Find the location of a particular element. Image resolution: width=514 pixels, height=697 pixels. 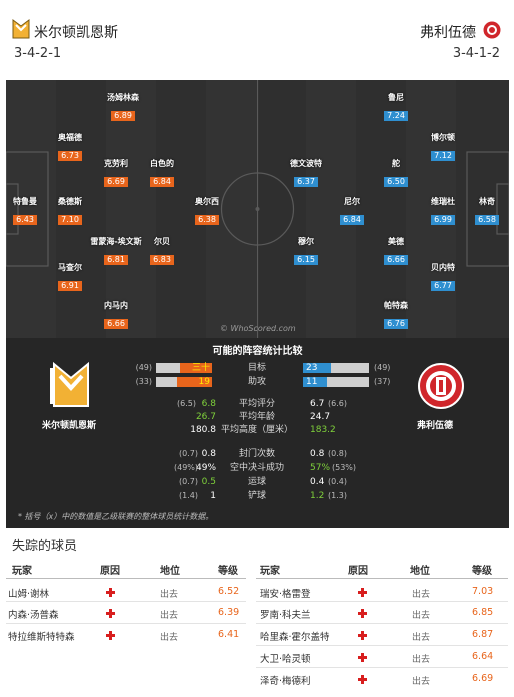

stat-row-avg-height: 180.8 平均高度（厘米） 183.2 is located at coordinates (263, 430).